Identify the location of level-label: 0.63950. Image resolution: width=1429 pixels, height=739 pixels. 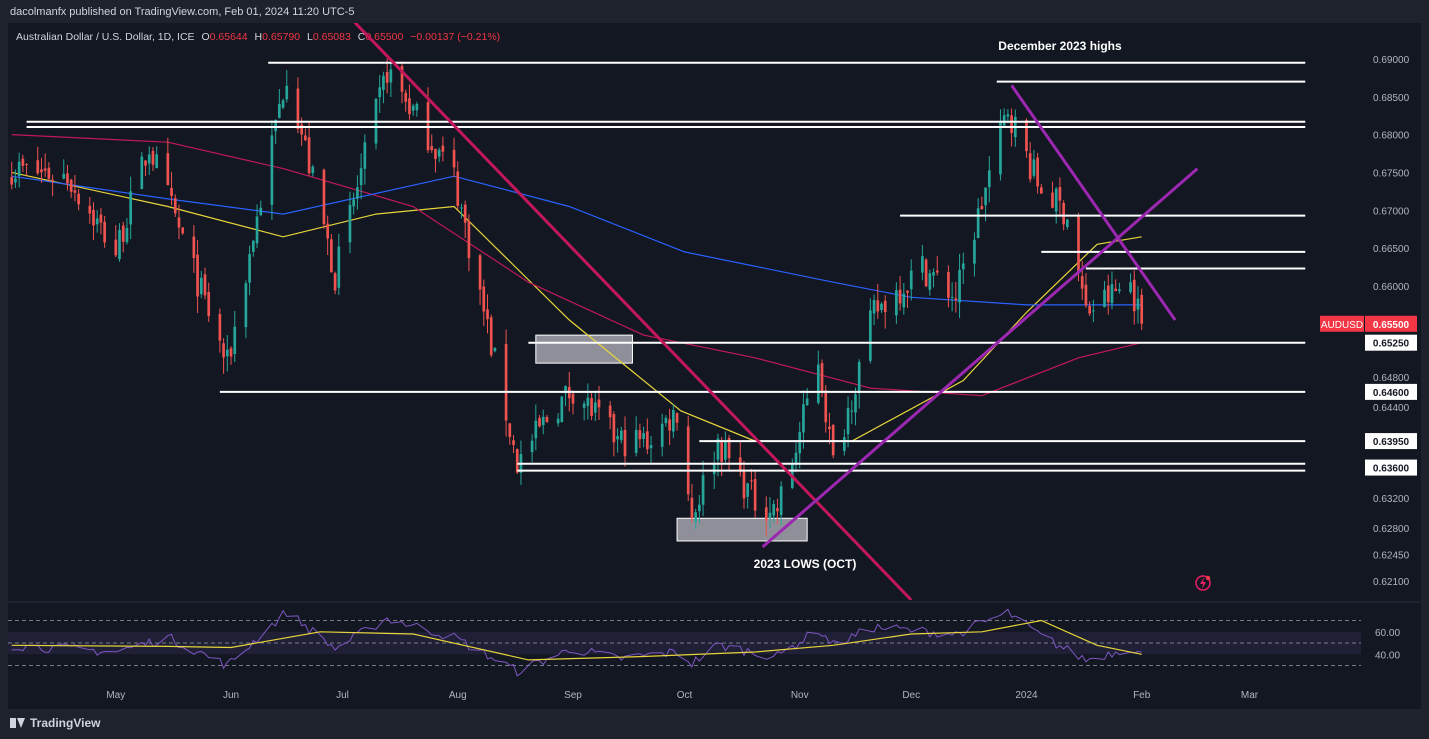
(1391, 442).